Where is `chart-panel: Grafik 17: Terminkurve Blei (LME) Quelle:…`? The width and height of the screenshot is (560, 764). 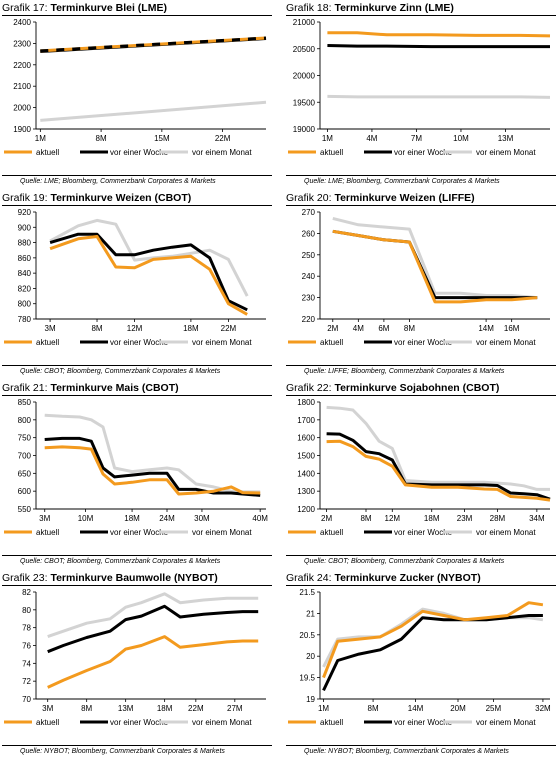 chart-panel: Grafik 17: Terminkurve Blei (LME) Quelle:… is located at coordinates (138, 94).